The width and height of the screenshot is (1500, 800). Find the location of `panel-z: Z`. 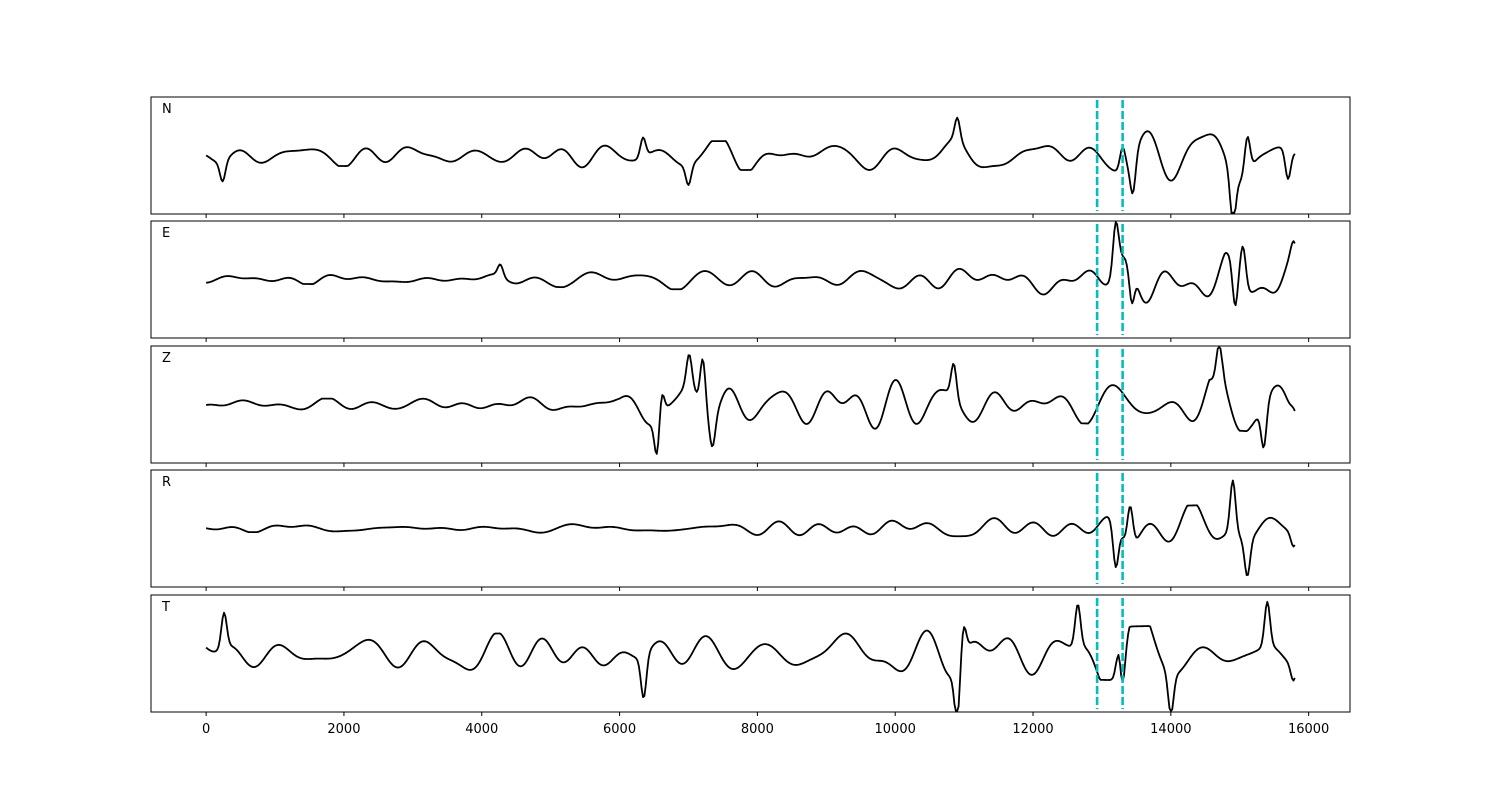

panel-z: Z is located at coordinates (750, 406).